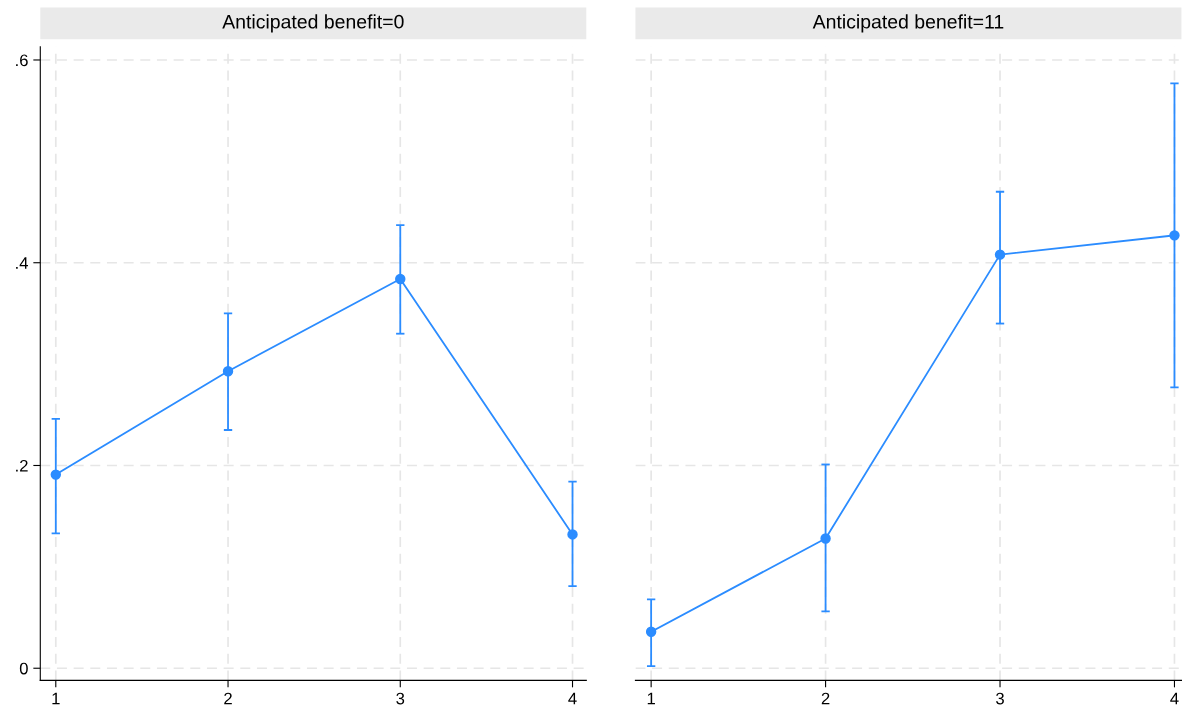 The width and height of the screenshot is (1185, 720). Describe the element at coordinates (908, 23) in the screenshot. I see `chart-title: Anticipated benefit=11` at that location.